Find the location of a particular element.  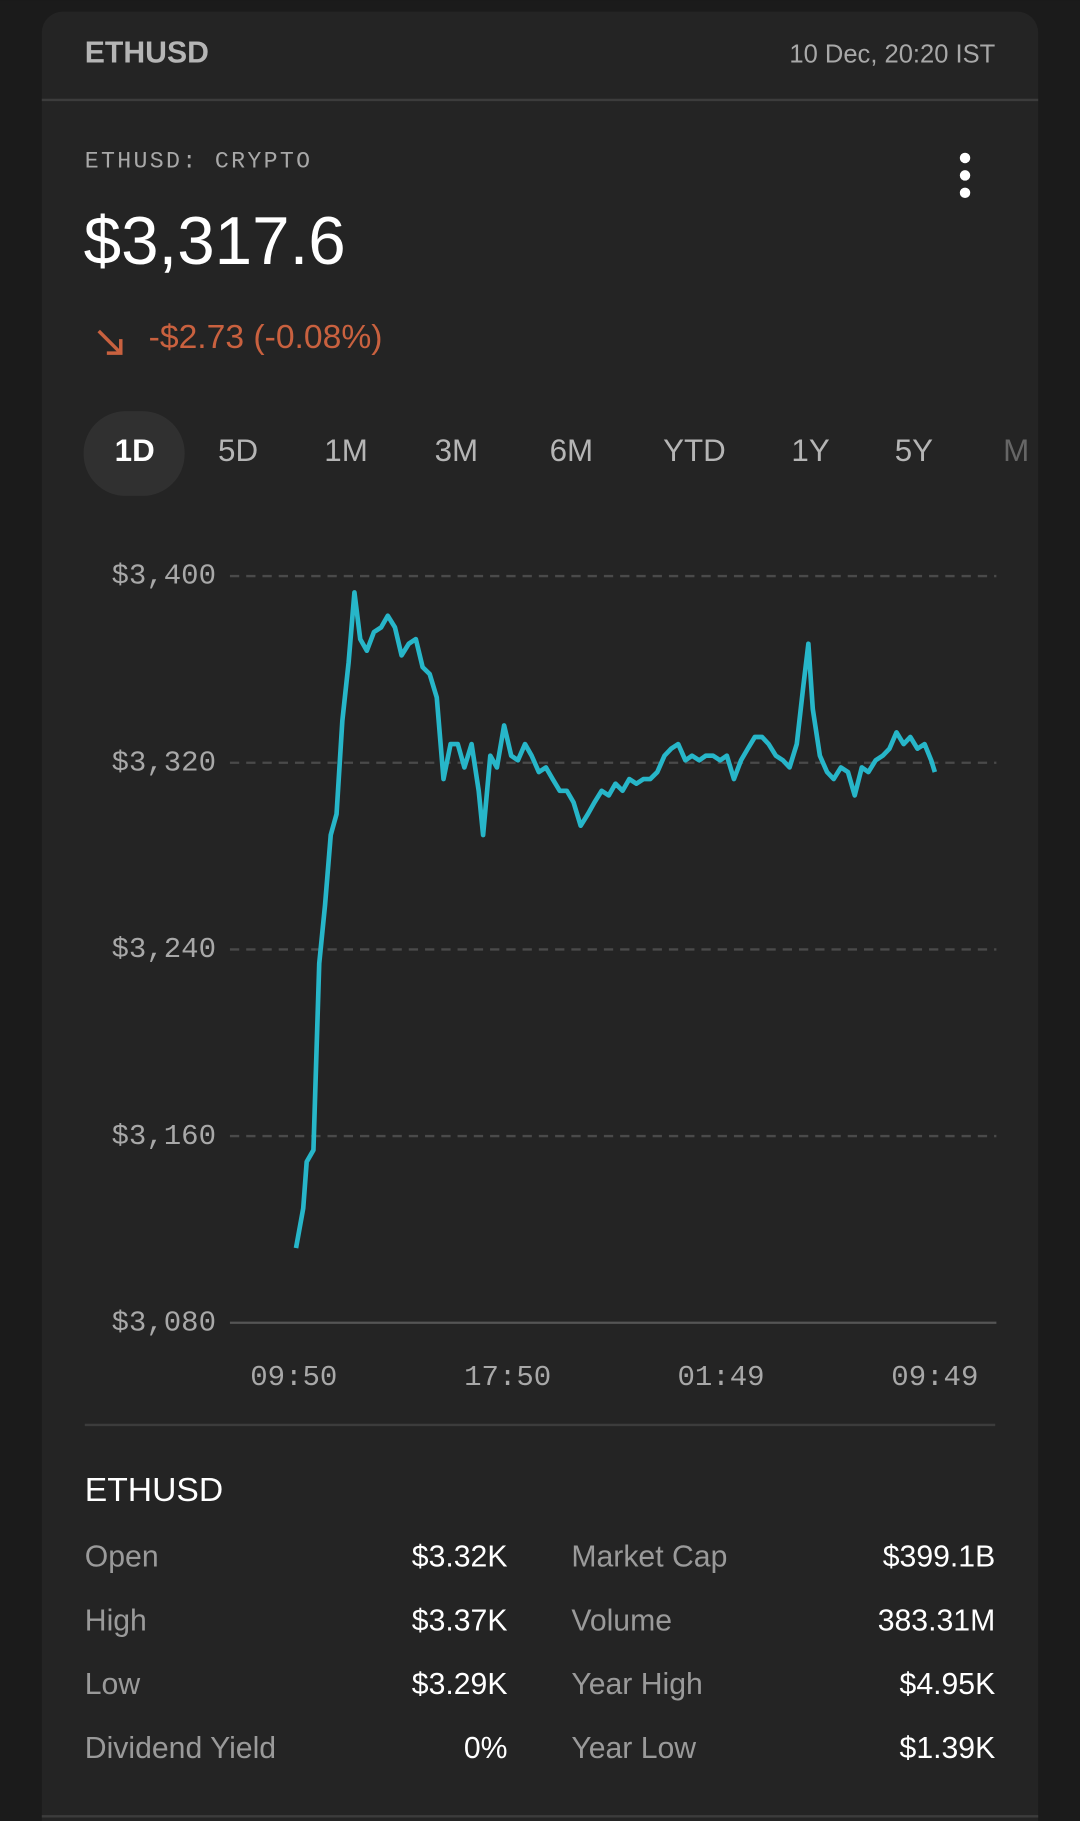

x-tick-label: 09:50 is located at coordinates (293, 1377).